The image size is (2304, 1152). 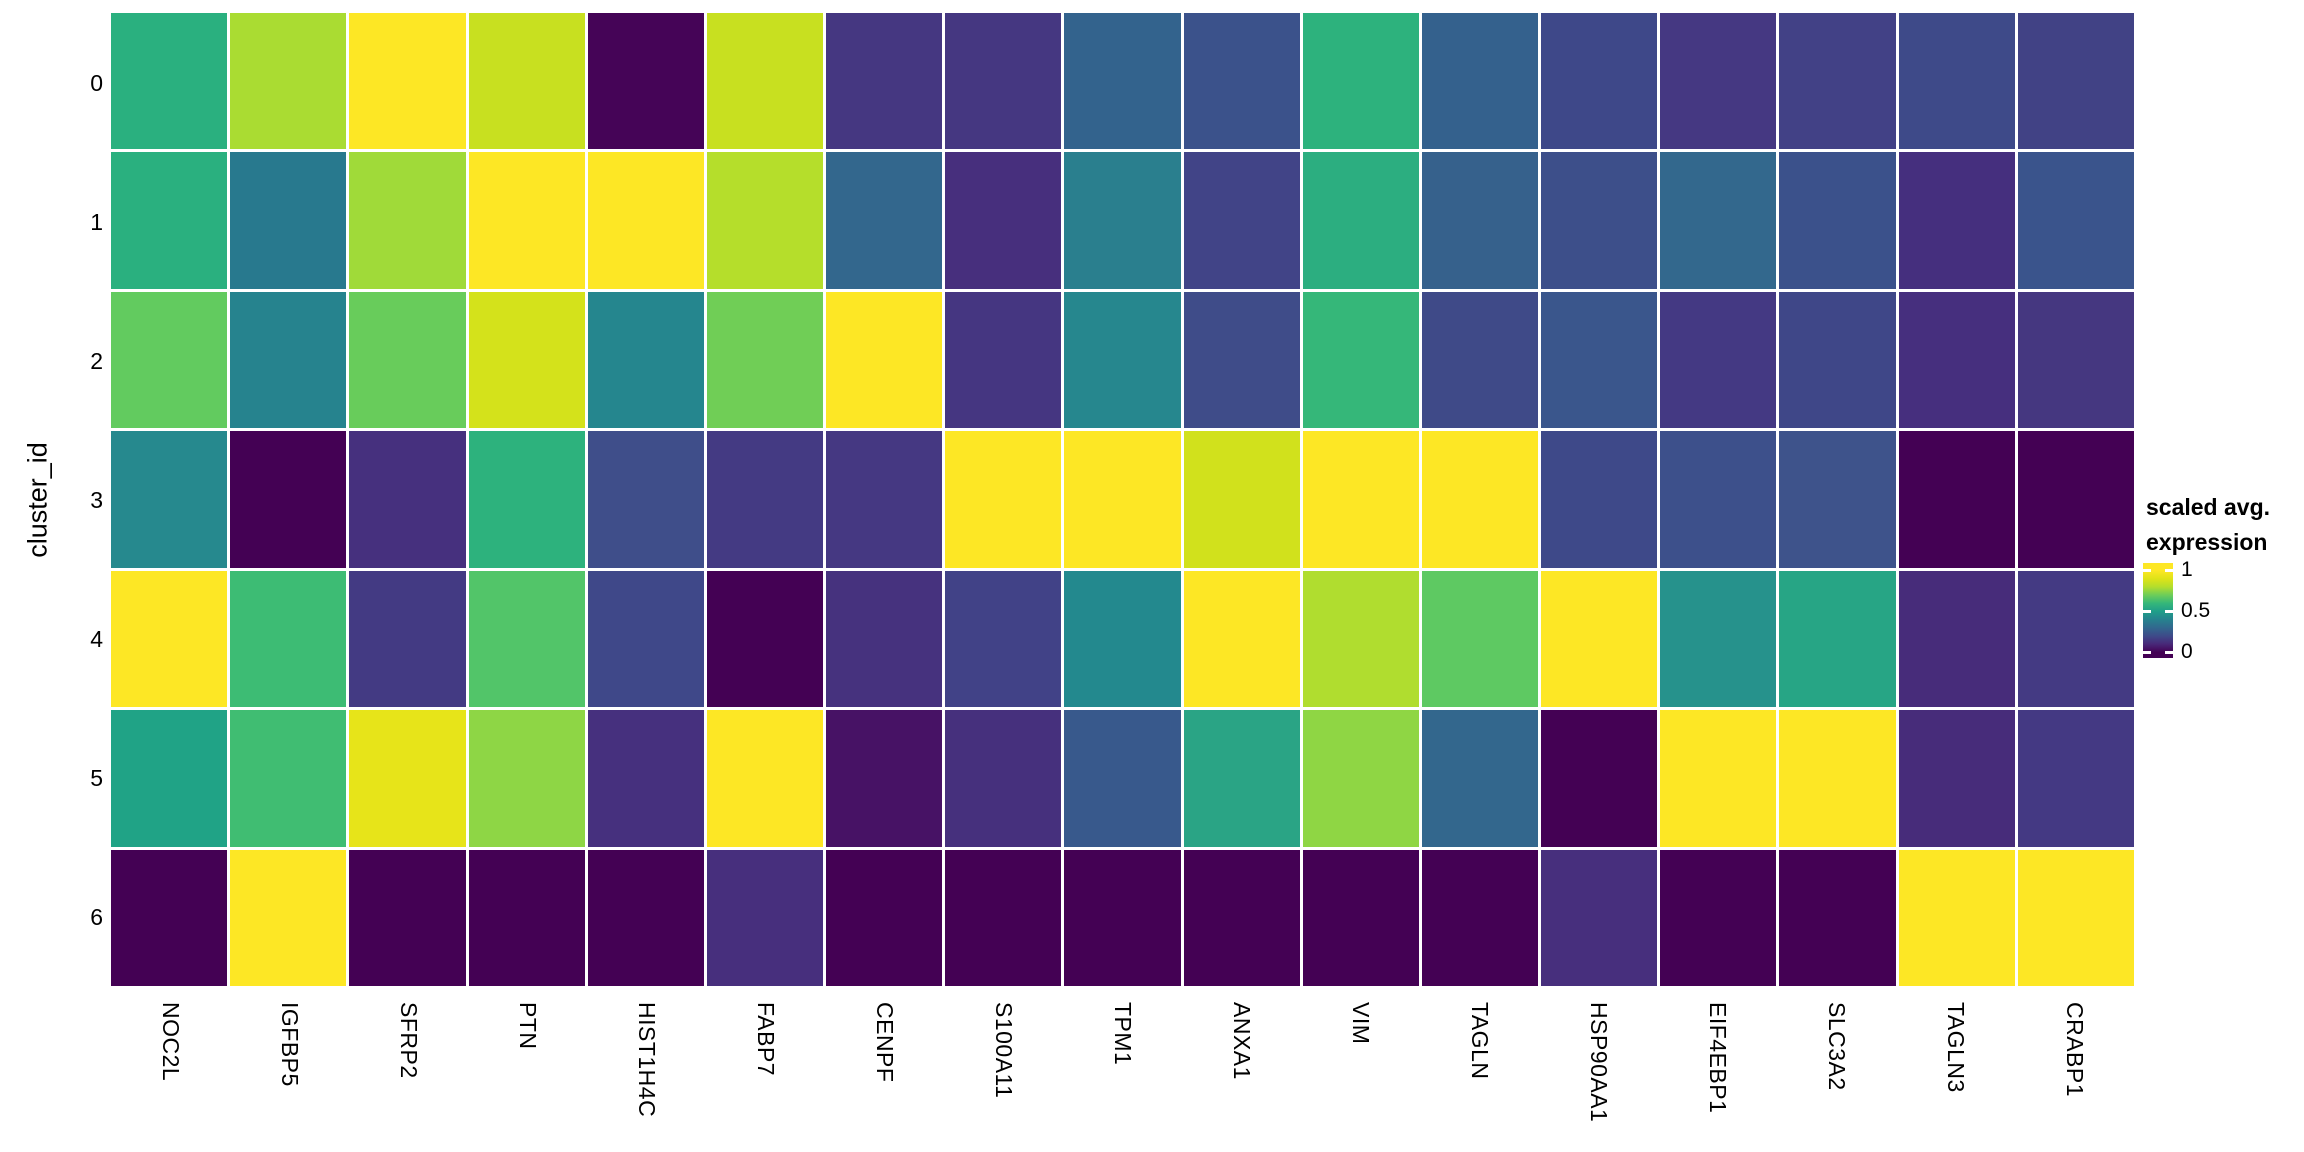 What do you see at coordinates (766, 1039) in the screenshot?
I see `x-tick-label-FABP7: FABP7` at bounding box center [766, 1039].